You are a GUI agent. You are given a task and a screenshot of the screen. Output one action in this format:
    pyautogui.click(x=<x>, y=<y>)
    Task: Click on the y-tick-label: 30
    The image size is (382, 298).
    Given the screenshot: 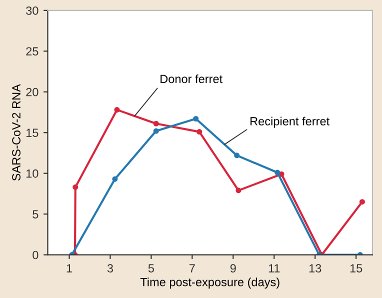 What is the action you would take?
    pyautogui.click(x=32, y=10)
    